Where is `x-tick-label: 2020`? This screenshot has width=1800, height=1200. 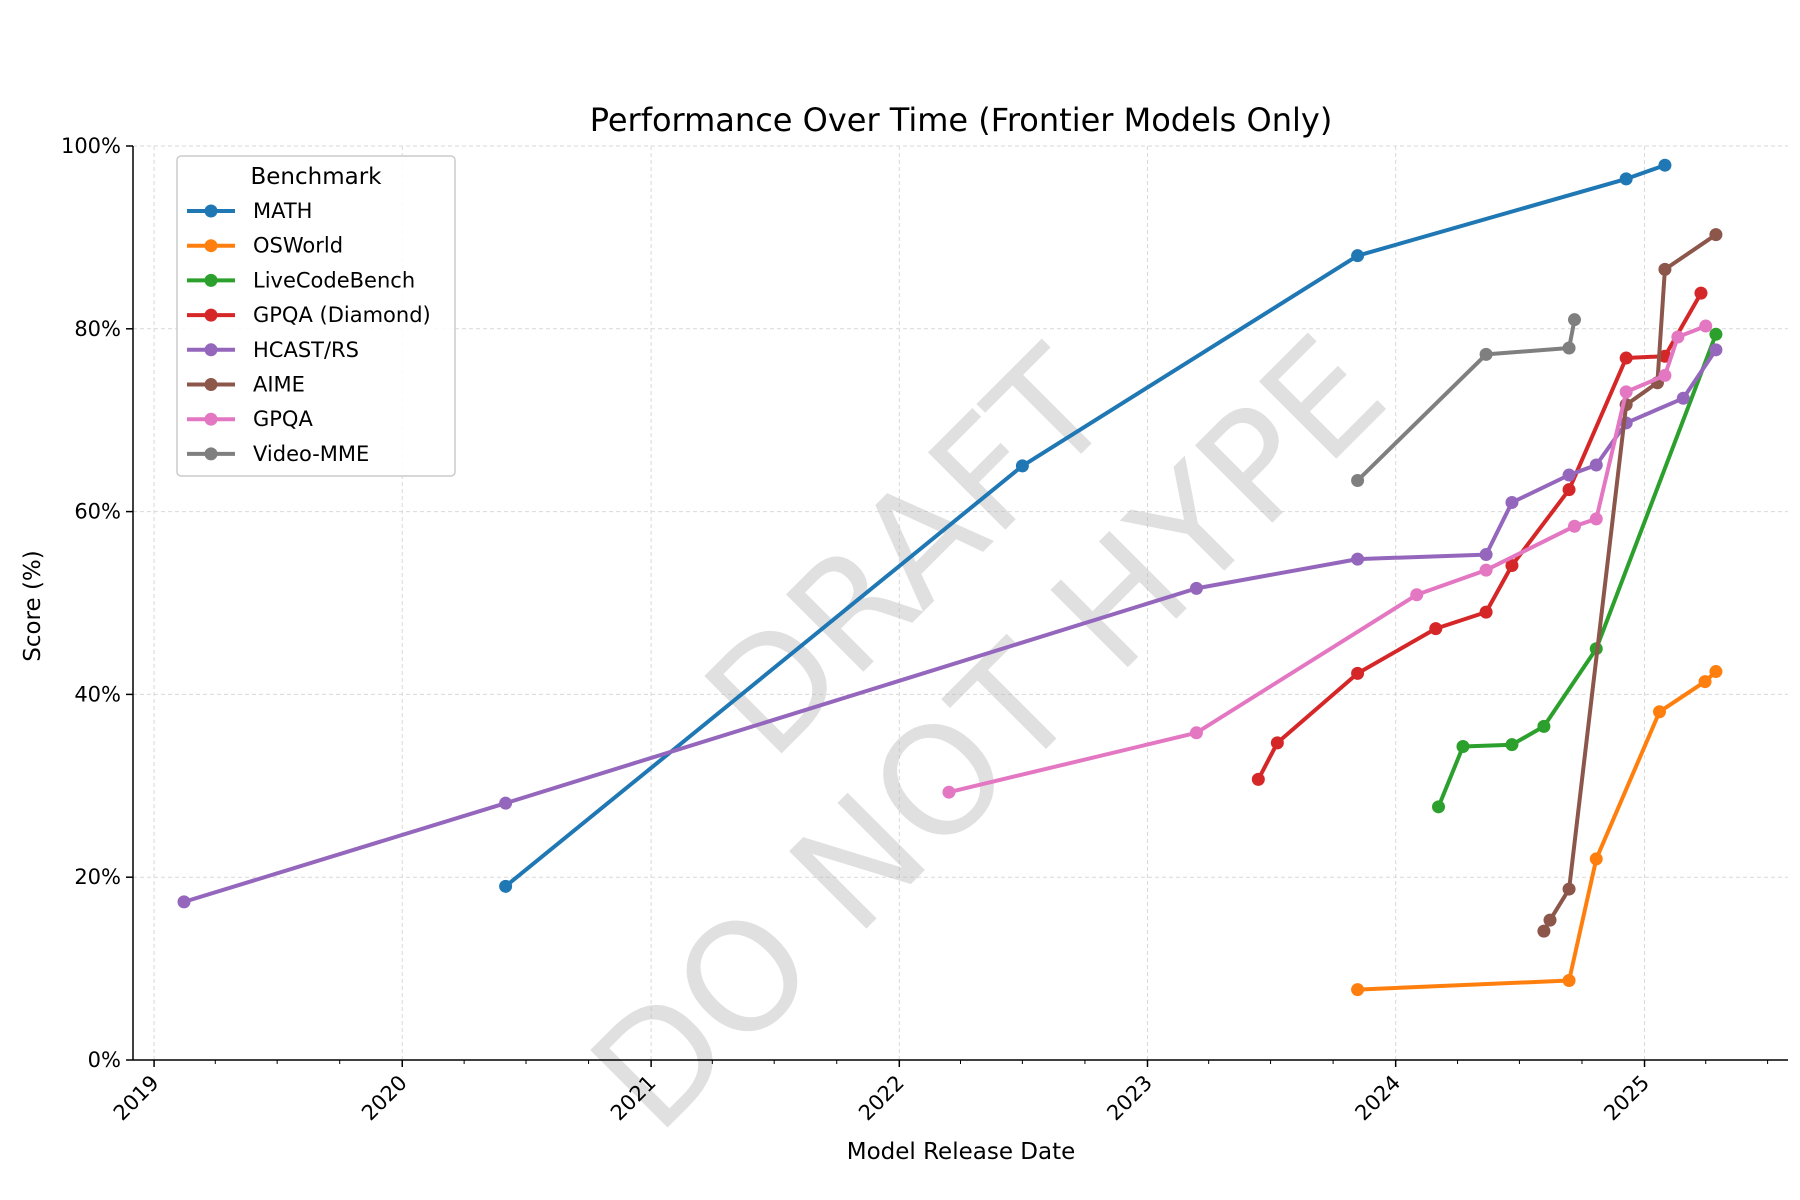 x-tick-label: 2020 is located at coordinates (384, 1098).